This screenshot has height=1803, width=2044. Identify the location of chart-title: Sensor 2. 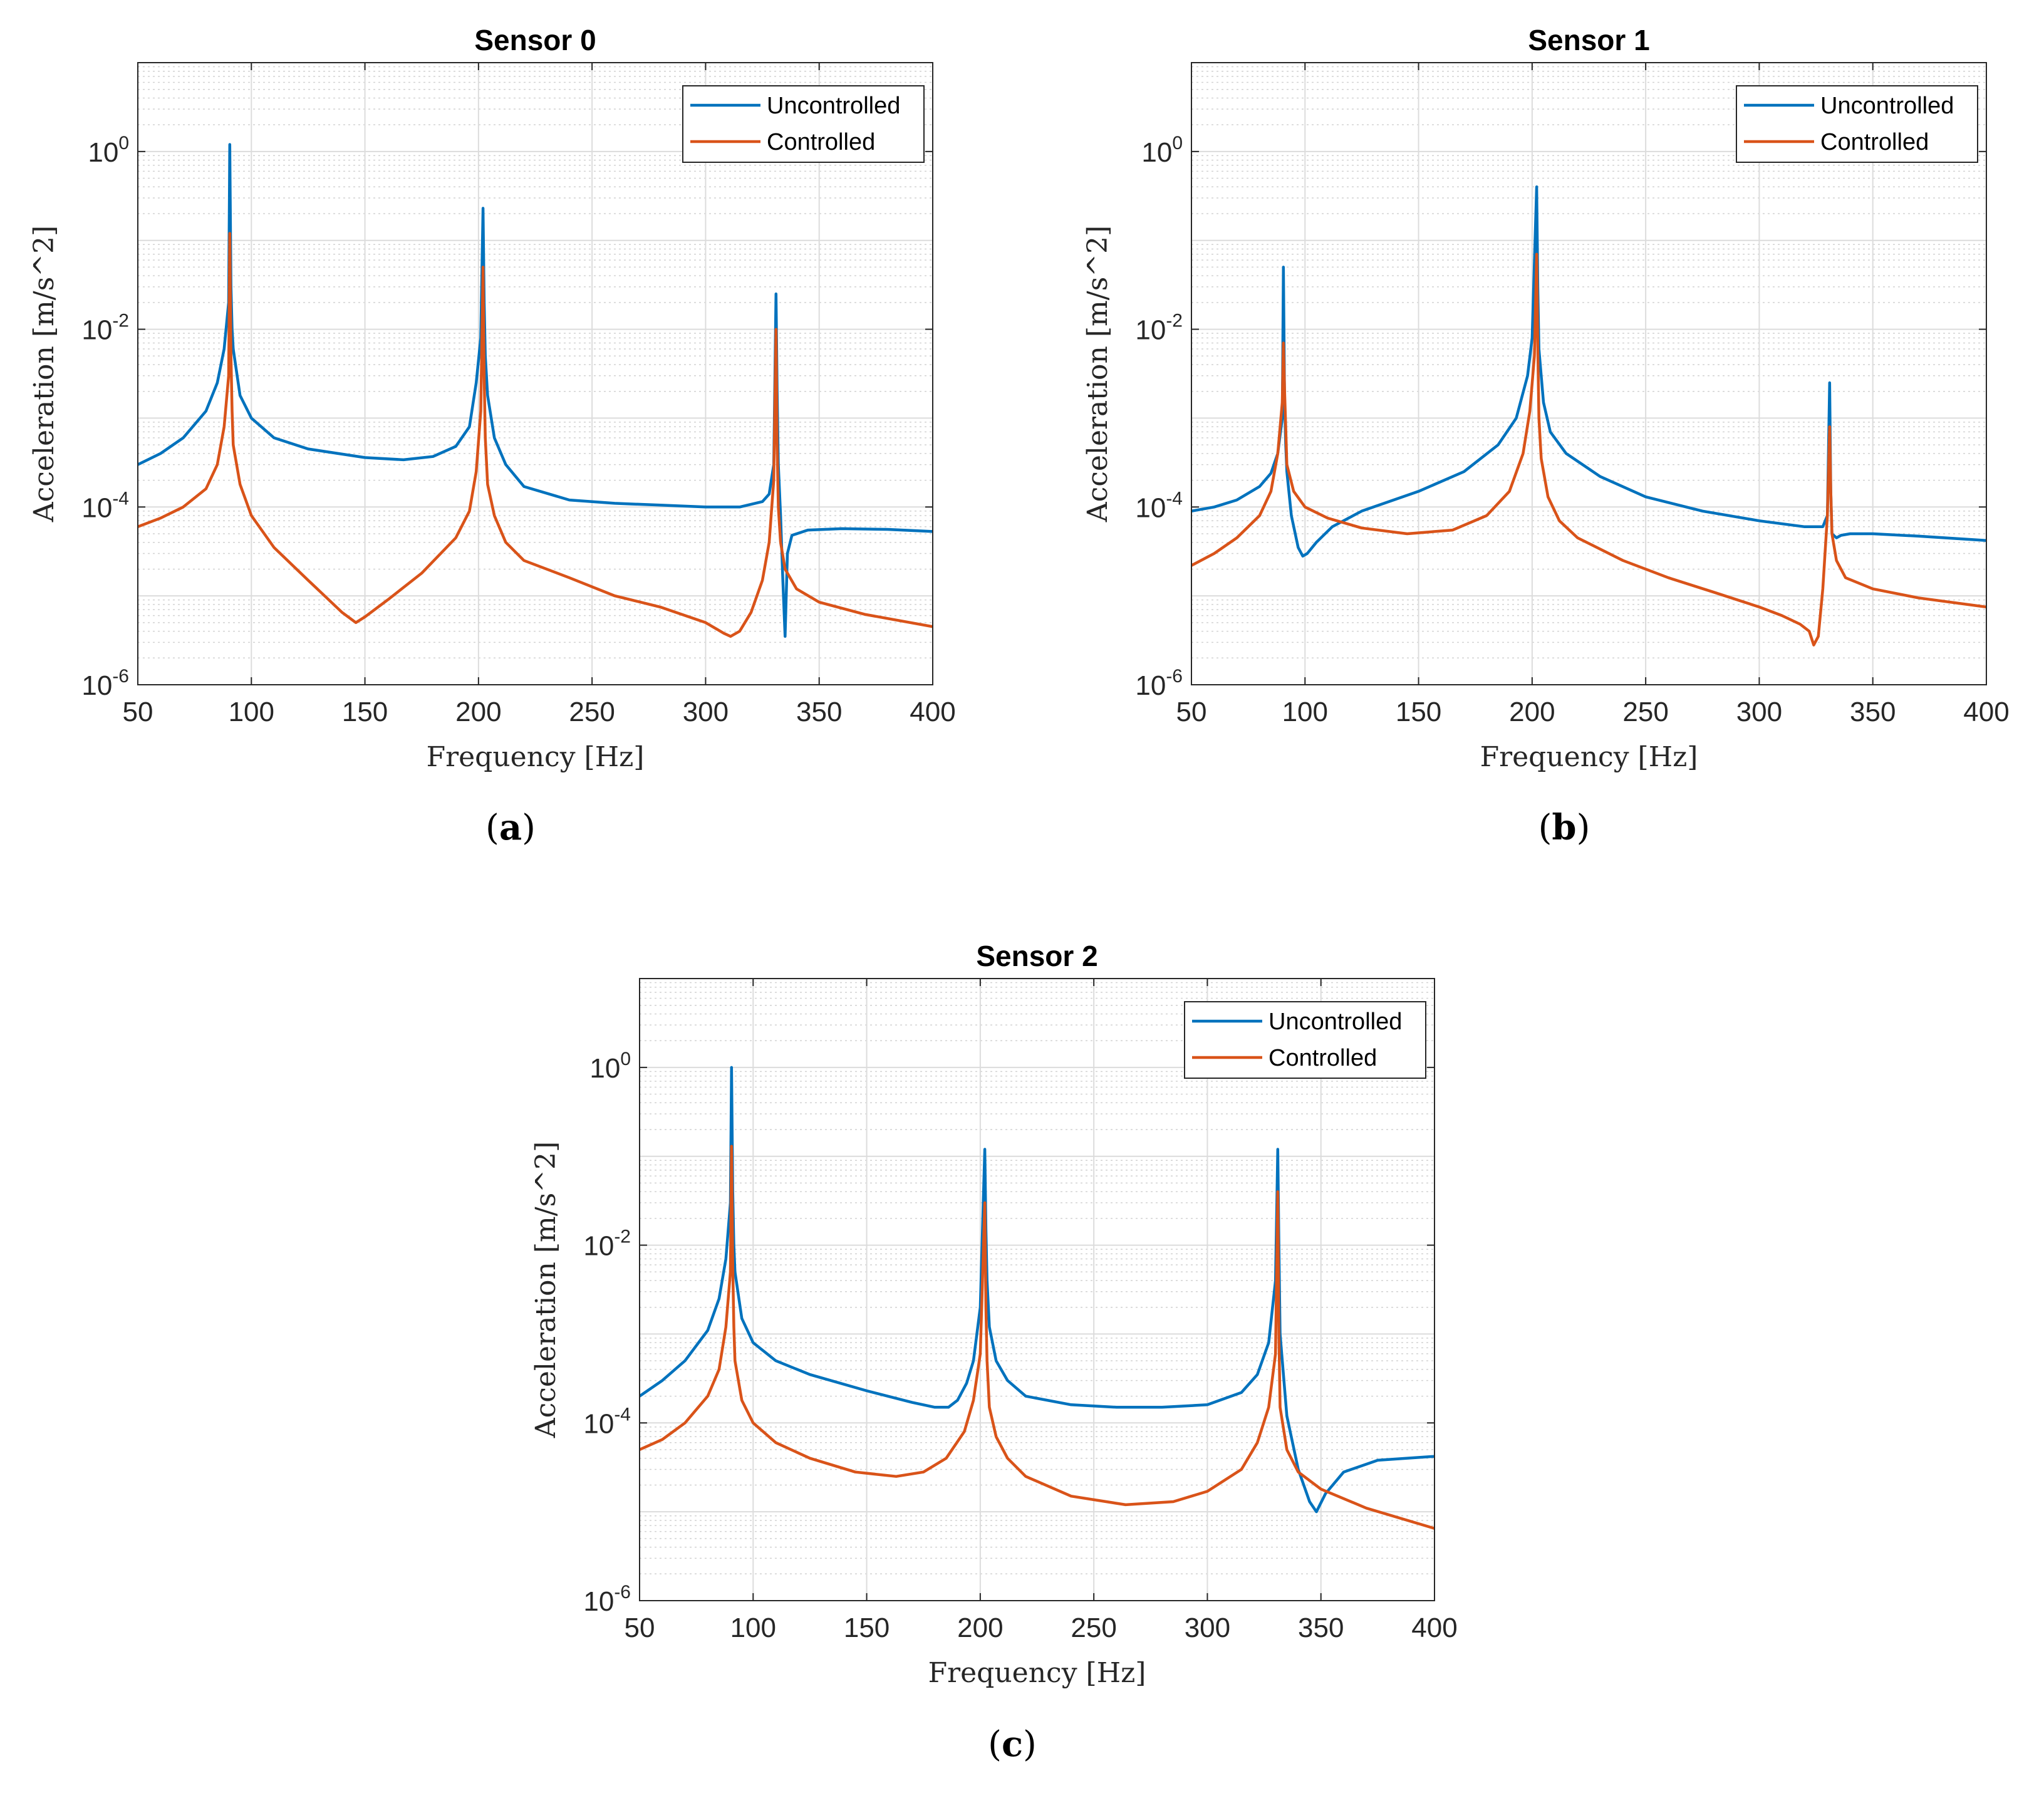
(1036, 956).